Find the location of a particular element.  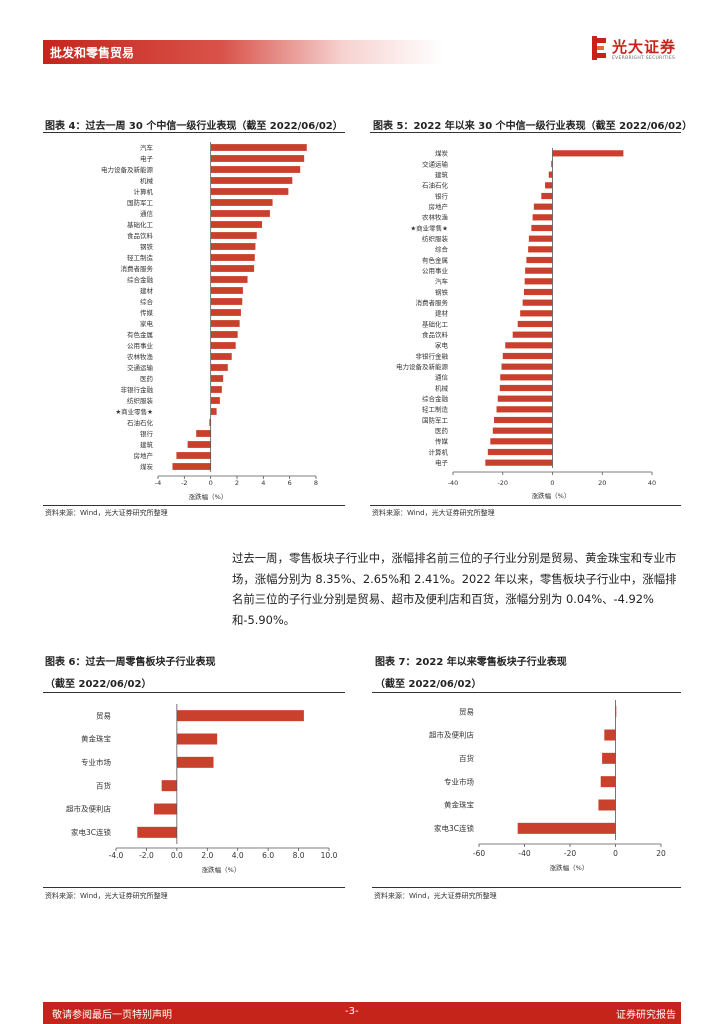

page-number: -3- is located at coordinates (352, 1011).